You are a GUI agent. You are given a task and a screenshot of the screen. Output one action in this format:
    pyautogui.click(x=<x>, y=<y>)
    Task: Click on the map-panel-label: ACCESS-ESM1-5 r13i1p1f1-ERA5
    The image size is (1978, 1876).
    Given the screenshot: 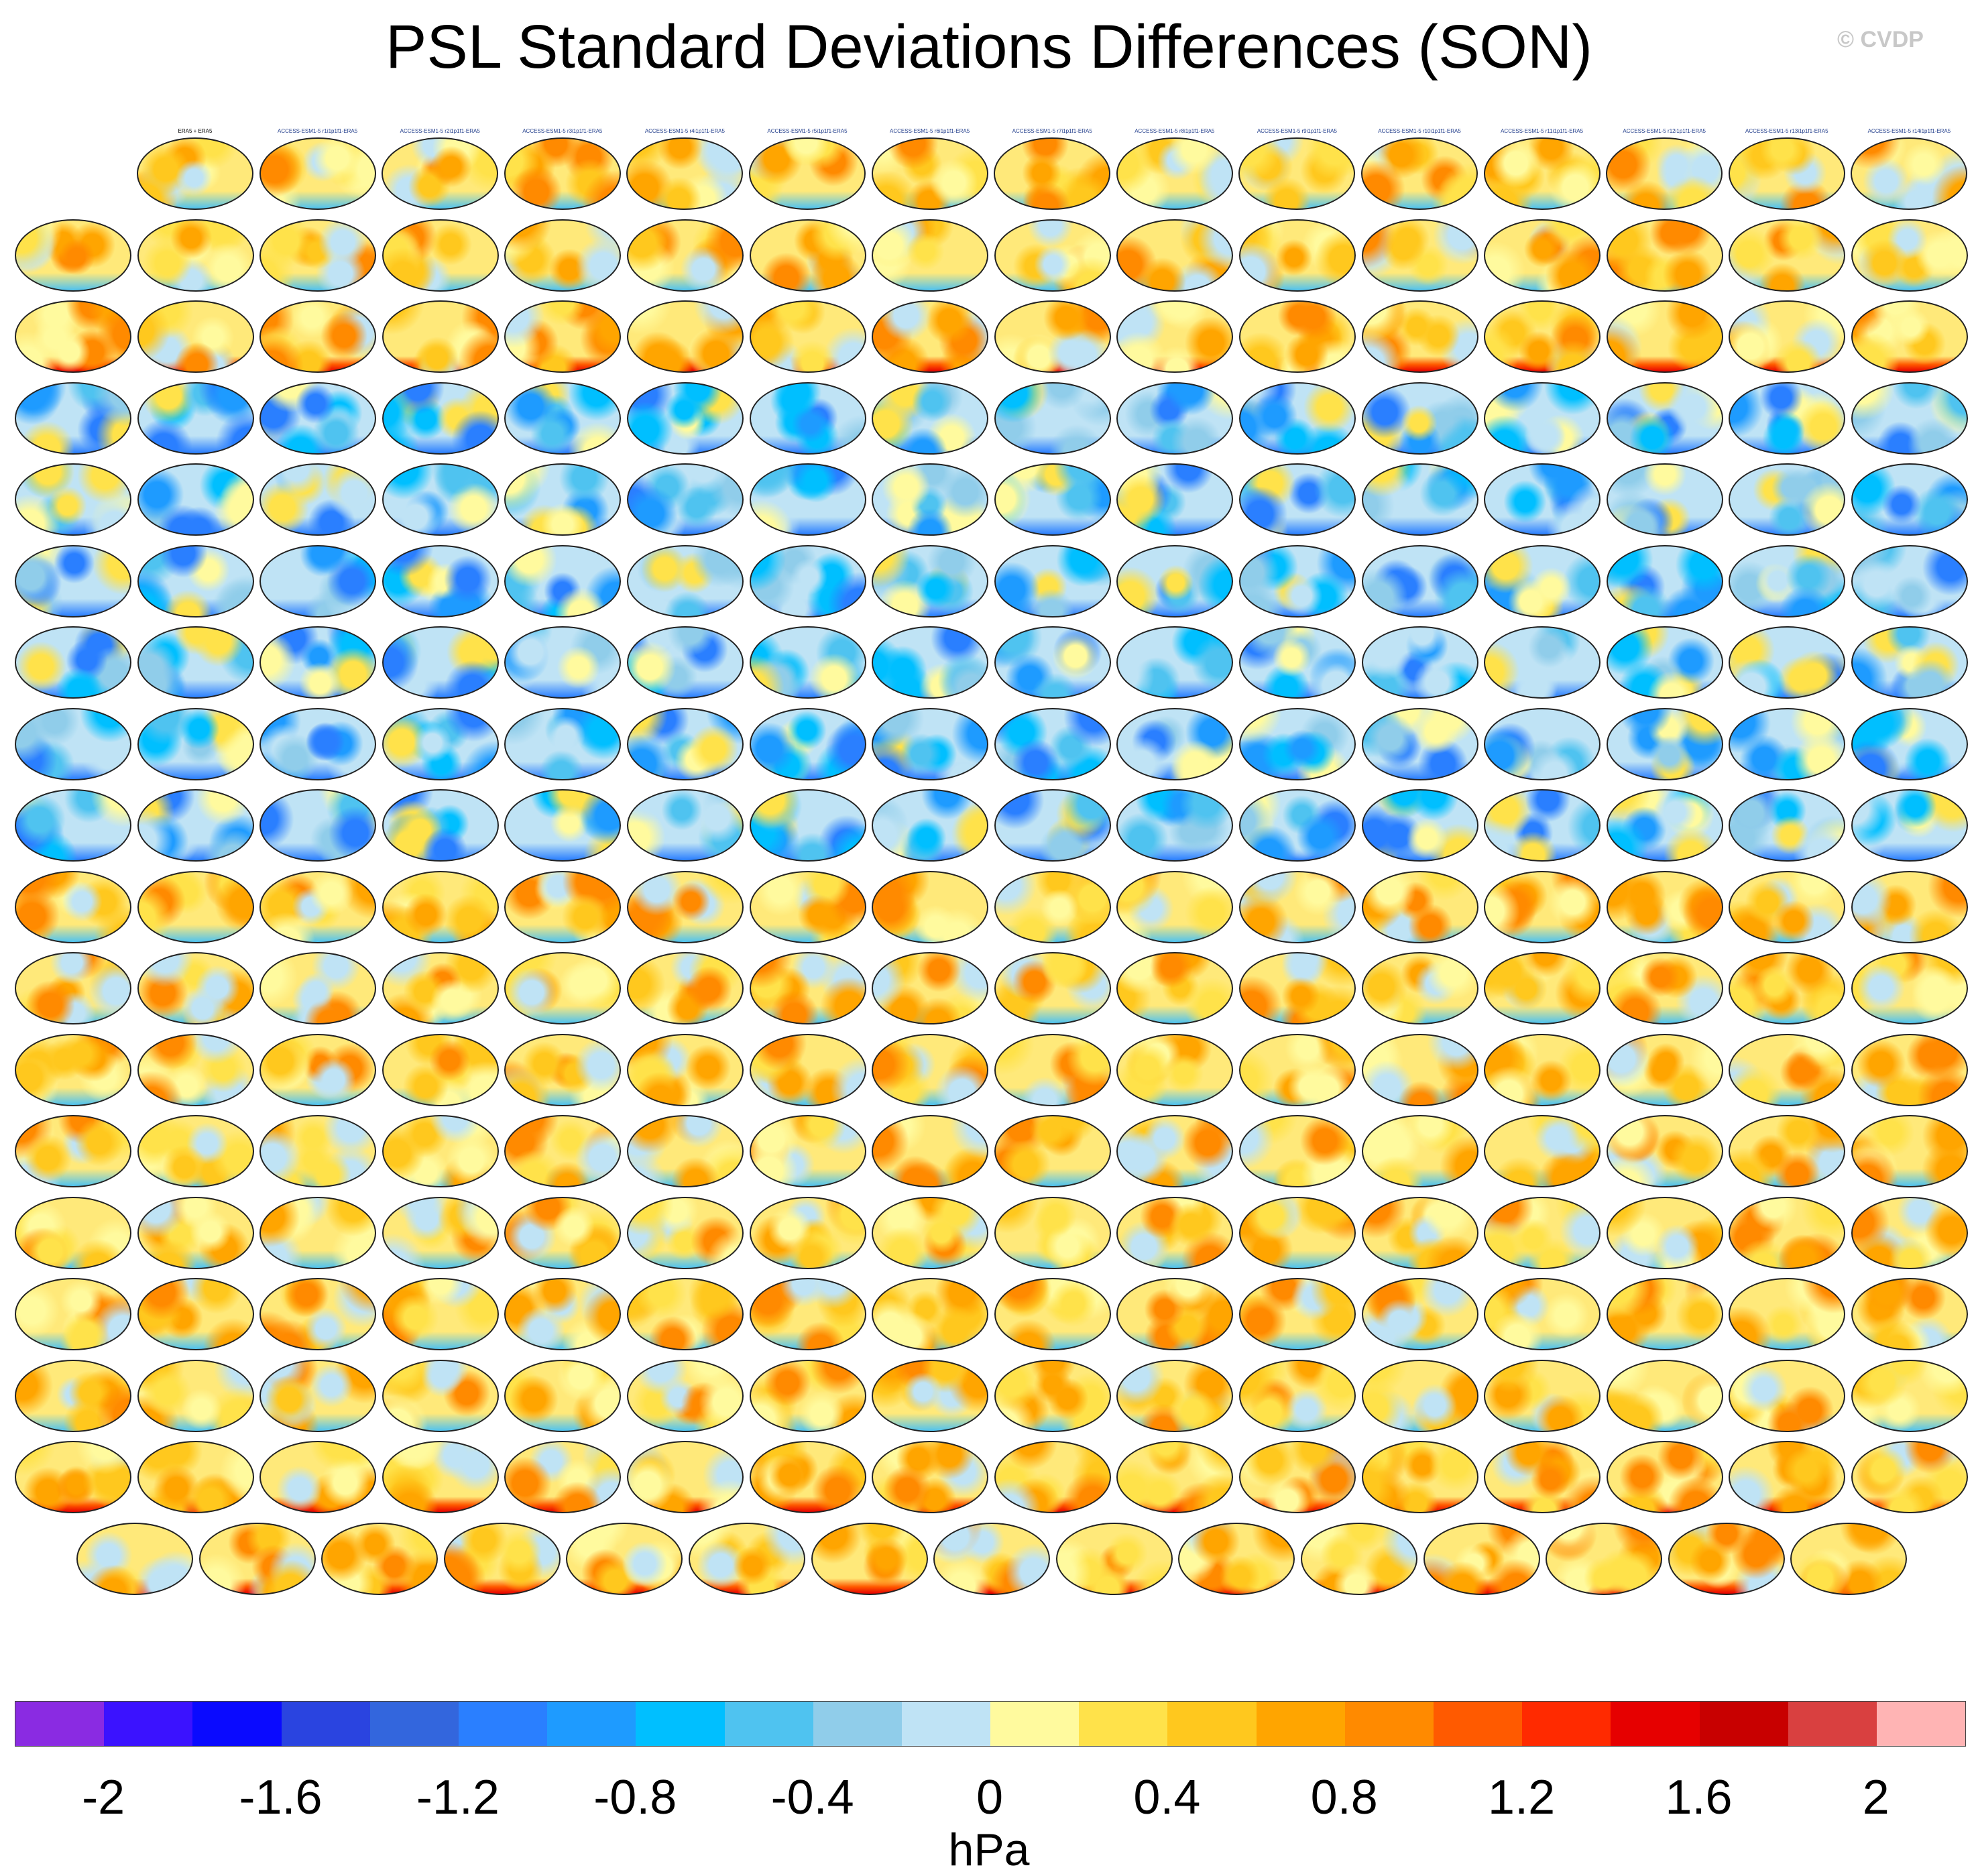 What is the action you would take?
    pyautogui.click(x=1786, y=131)
    